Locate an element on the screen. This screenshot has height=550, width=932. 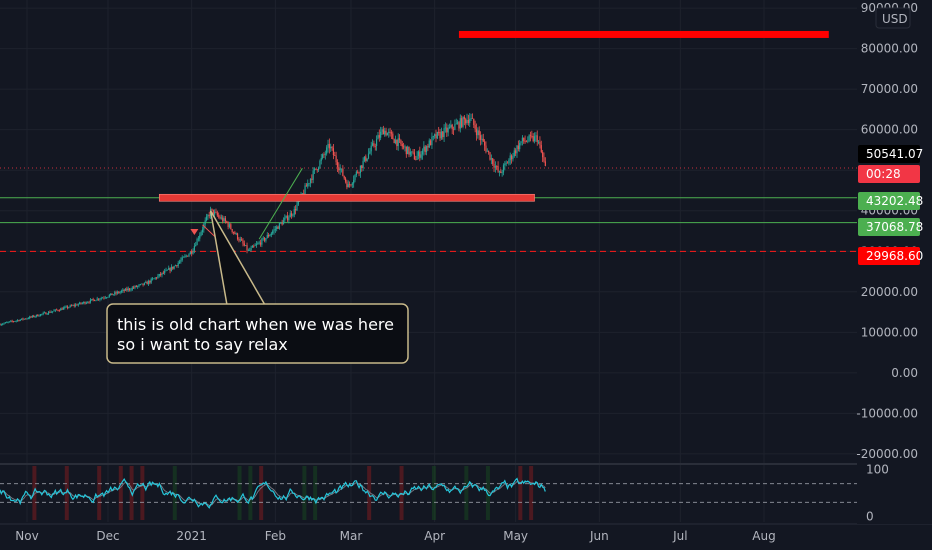
currency-button: USD is located at coordinates (893, 18).